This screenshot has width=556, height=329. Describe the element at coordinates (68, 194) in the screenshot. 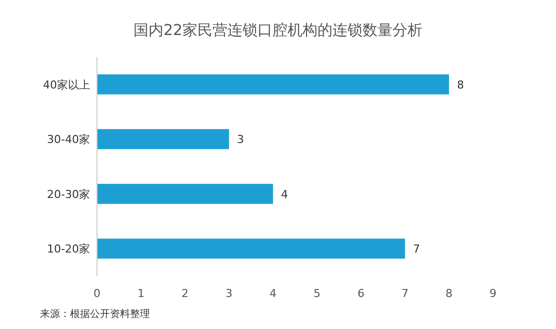

I see `y-tick-label: 20-30家` at that location.